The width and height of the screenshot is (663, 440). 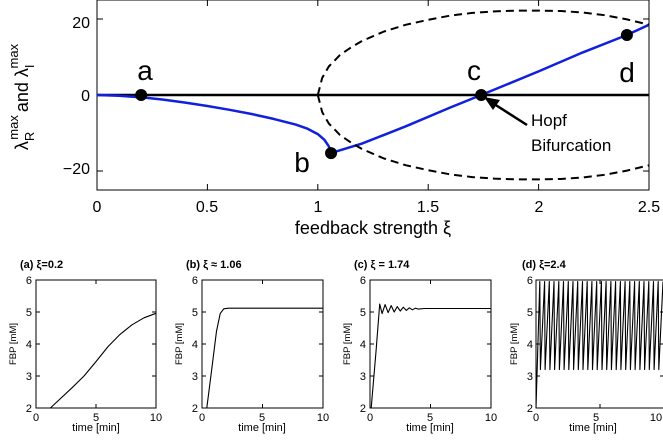 I want to click on top-series-solid, so click(x=215, y=123).